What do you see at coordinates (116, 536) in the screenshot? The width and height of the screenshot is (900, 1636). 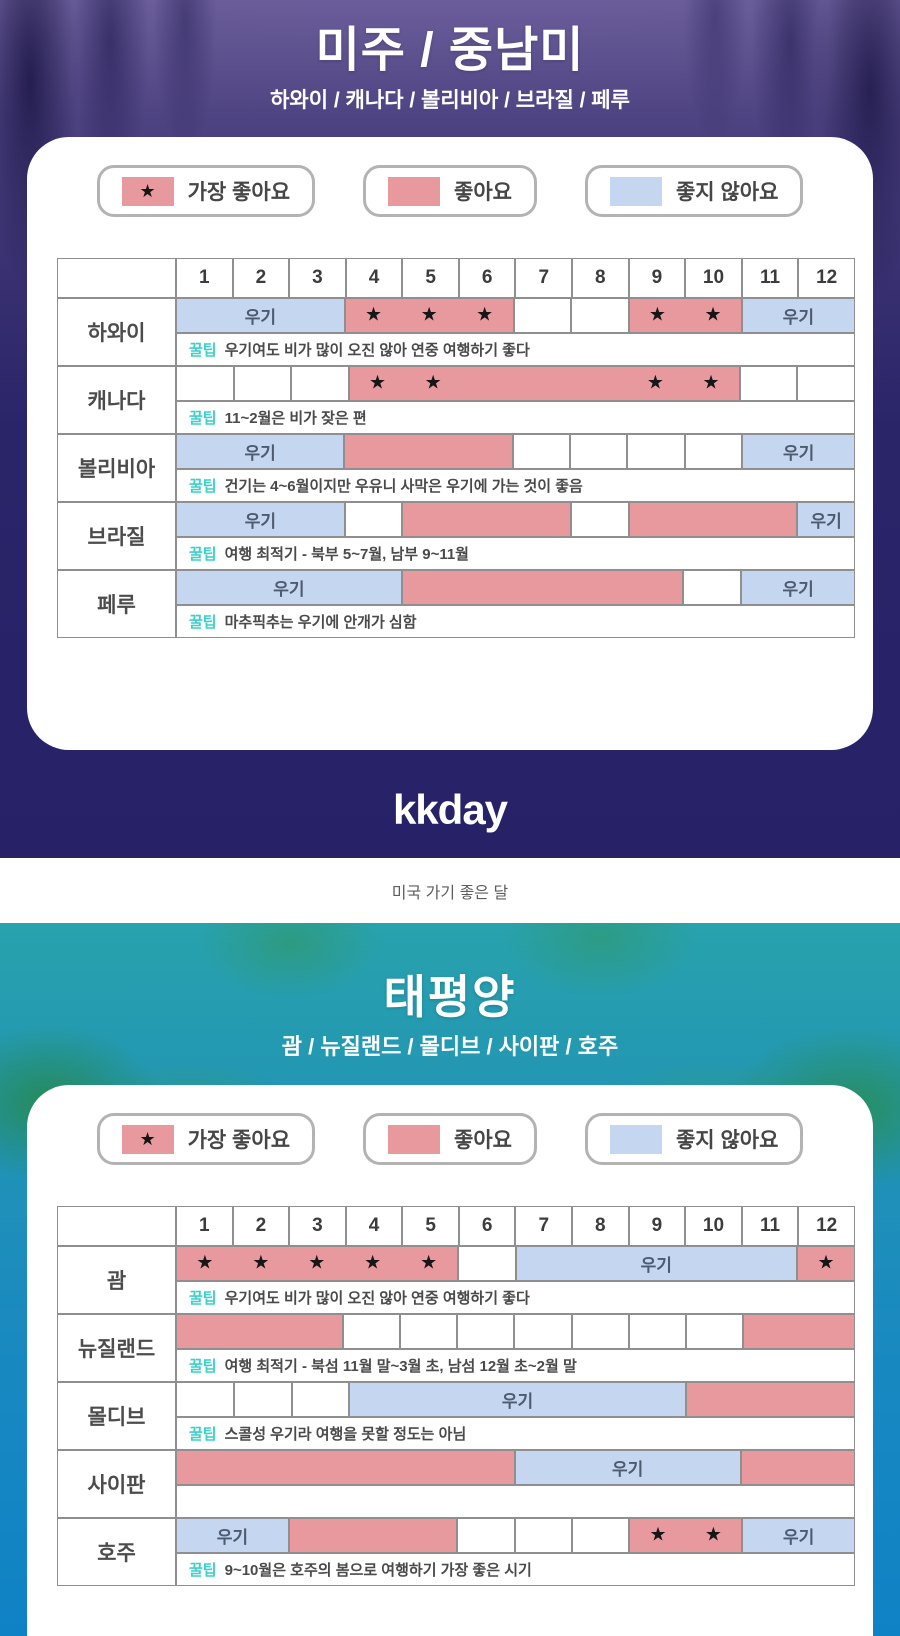 I see `destination-name: 브라질` at bounding box center [116, 536].